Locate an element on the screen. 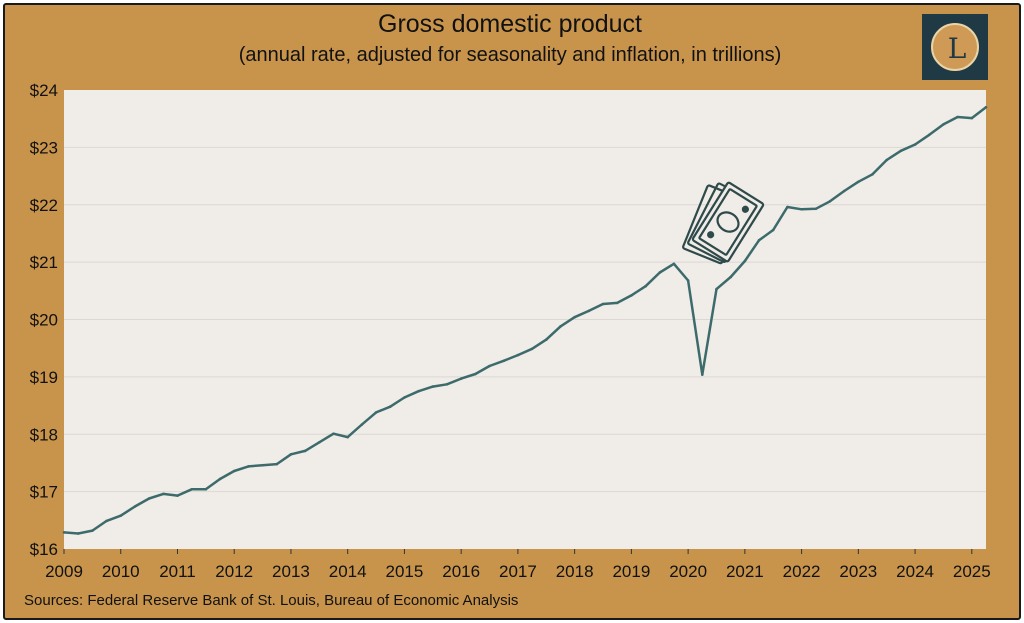  logo-circle: L is located at coordinates (955, 47).